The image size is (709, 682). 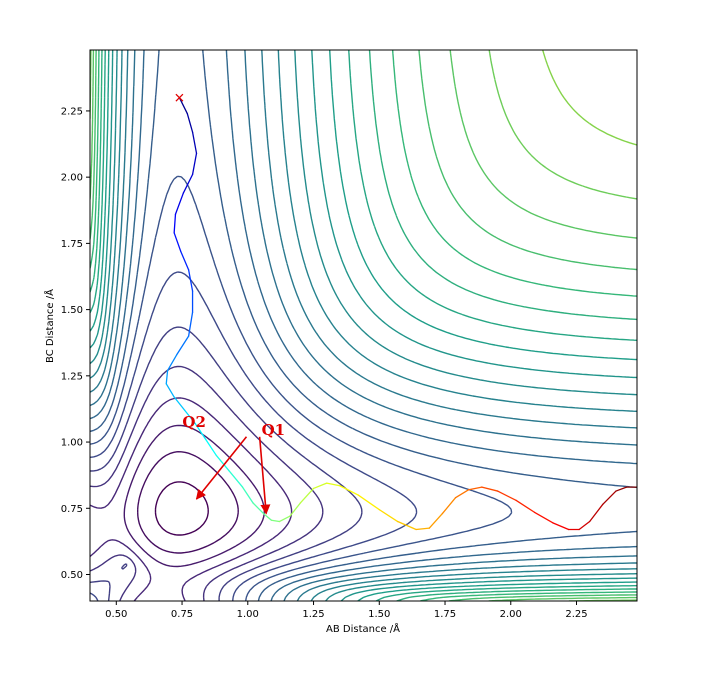 I want to click on y-tick-label: 0.75, so click(x=72, y=509).